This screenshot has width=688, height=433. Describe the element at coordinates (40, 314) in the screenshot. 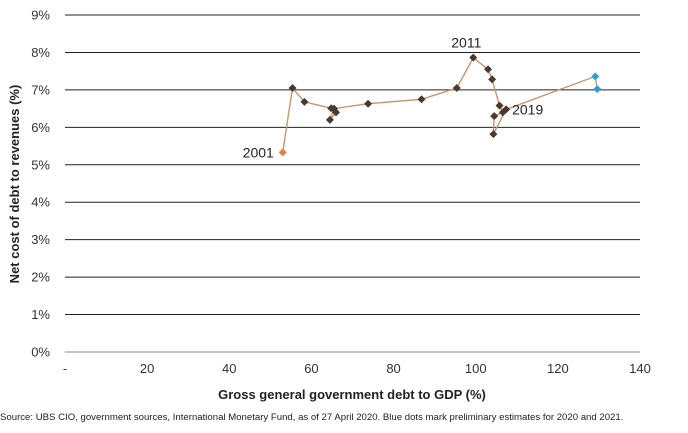

I see `y-tick-label: 1%` at that location.